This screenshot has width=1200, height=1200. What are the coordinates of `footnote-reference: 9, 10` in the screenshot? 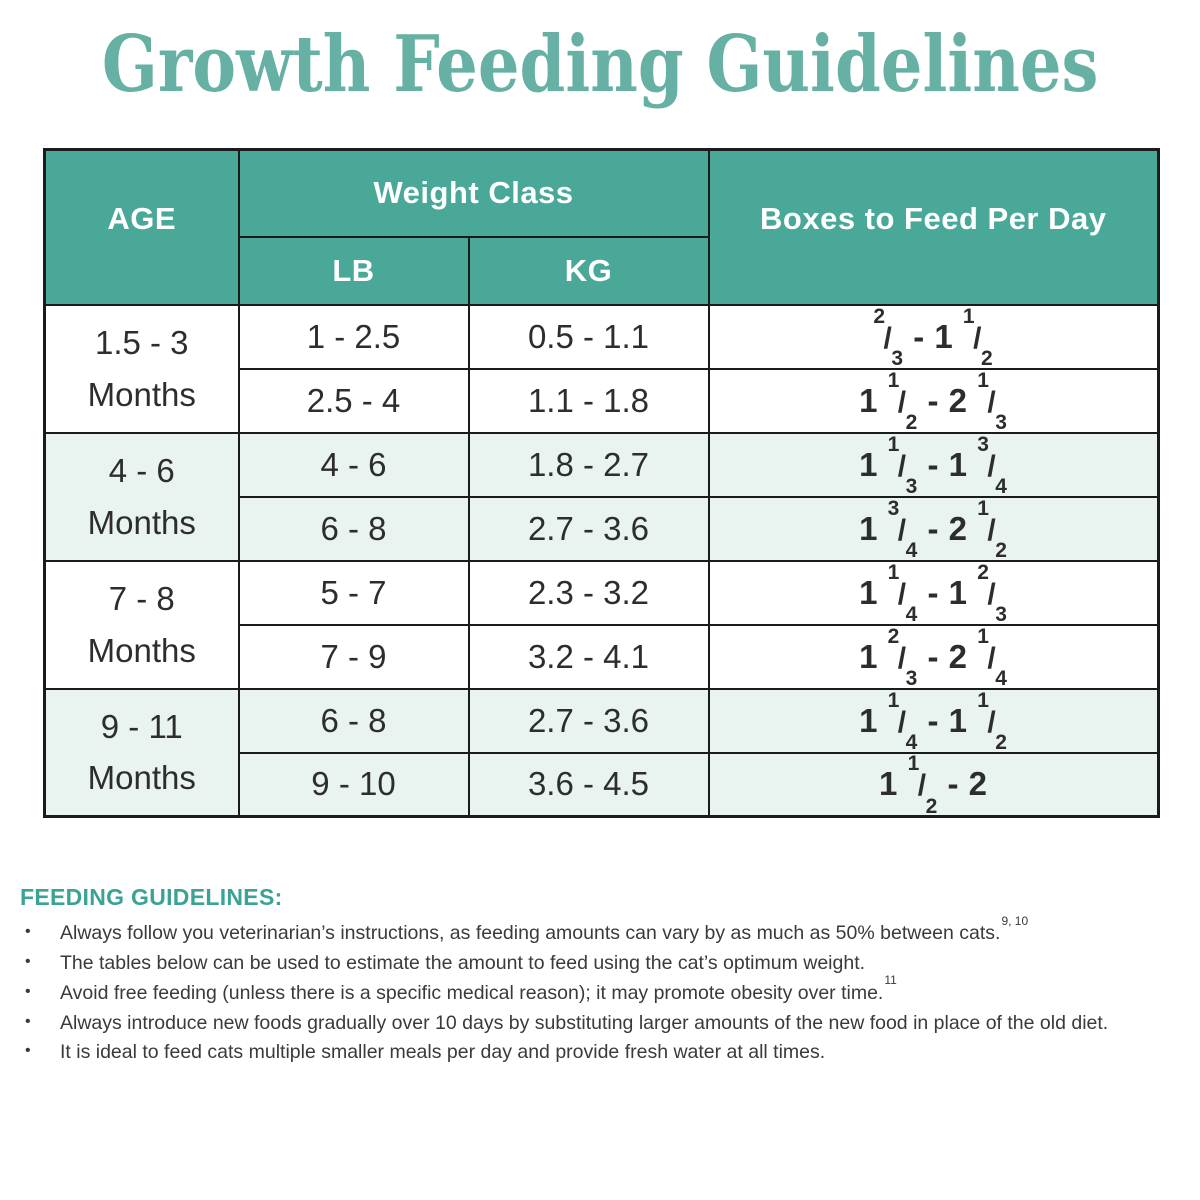 It's located at (1015, 920).